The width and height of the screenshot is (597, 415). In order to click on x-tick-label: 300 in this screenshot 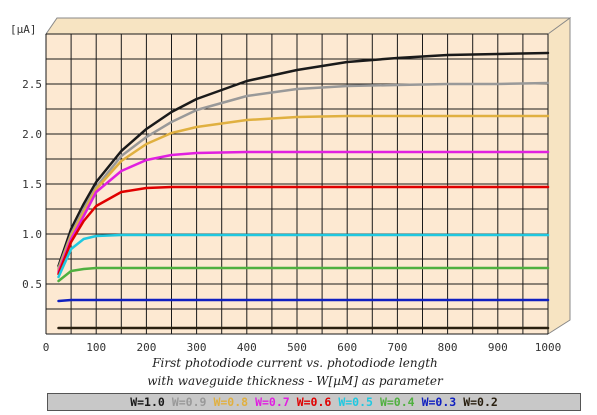, I will do `click(197, 347)`.